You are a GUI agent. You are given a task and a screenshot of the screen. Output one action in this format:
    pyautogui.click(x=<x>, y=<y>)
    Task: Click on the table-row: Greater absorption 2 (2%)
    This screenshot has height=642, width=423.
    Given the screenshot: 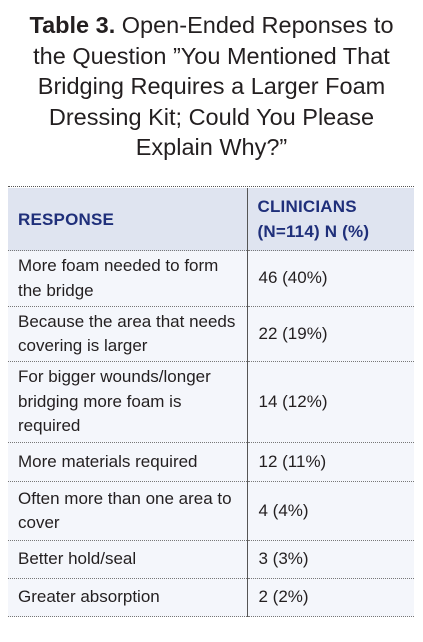 What is the action you would take?
    pyautogui.click(x=211, y=597)
    